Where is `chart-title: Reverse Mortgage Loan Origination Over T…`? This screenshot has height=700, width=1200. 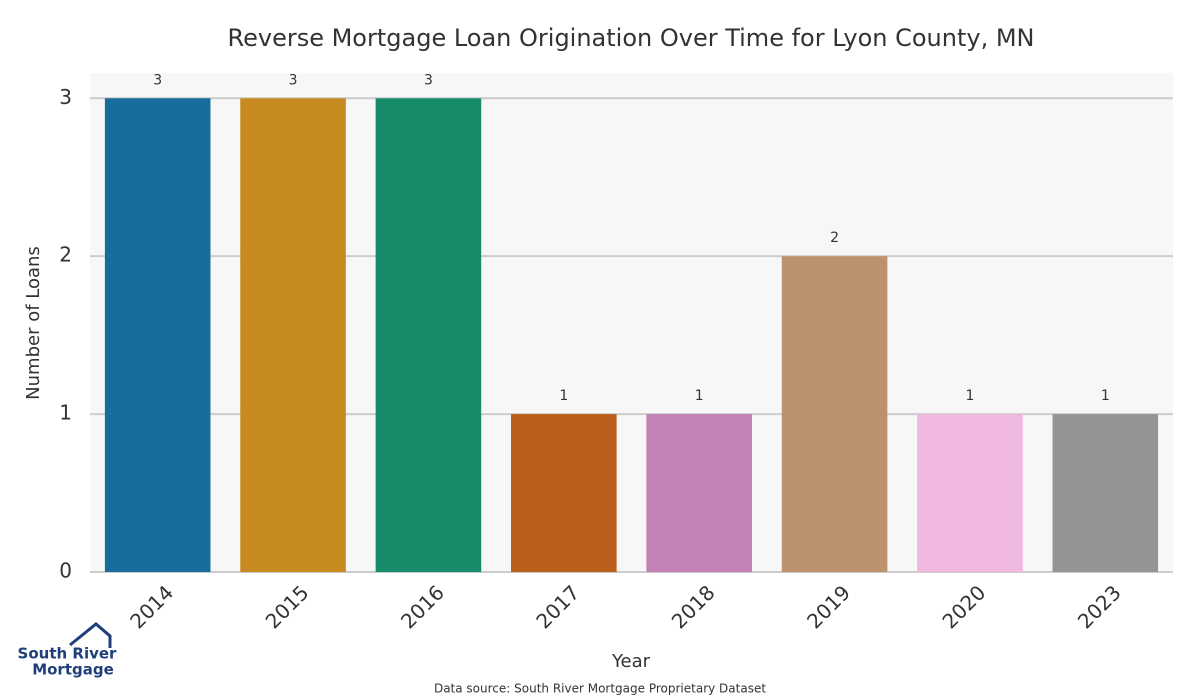
chart-title: Reverse Mortgage Loan Origination Over T… is located at coordinates (631, 38).